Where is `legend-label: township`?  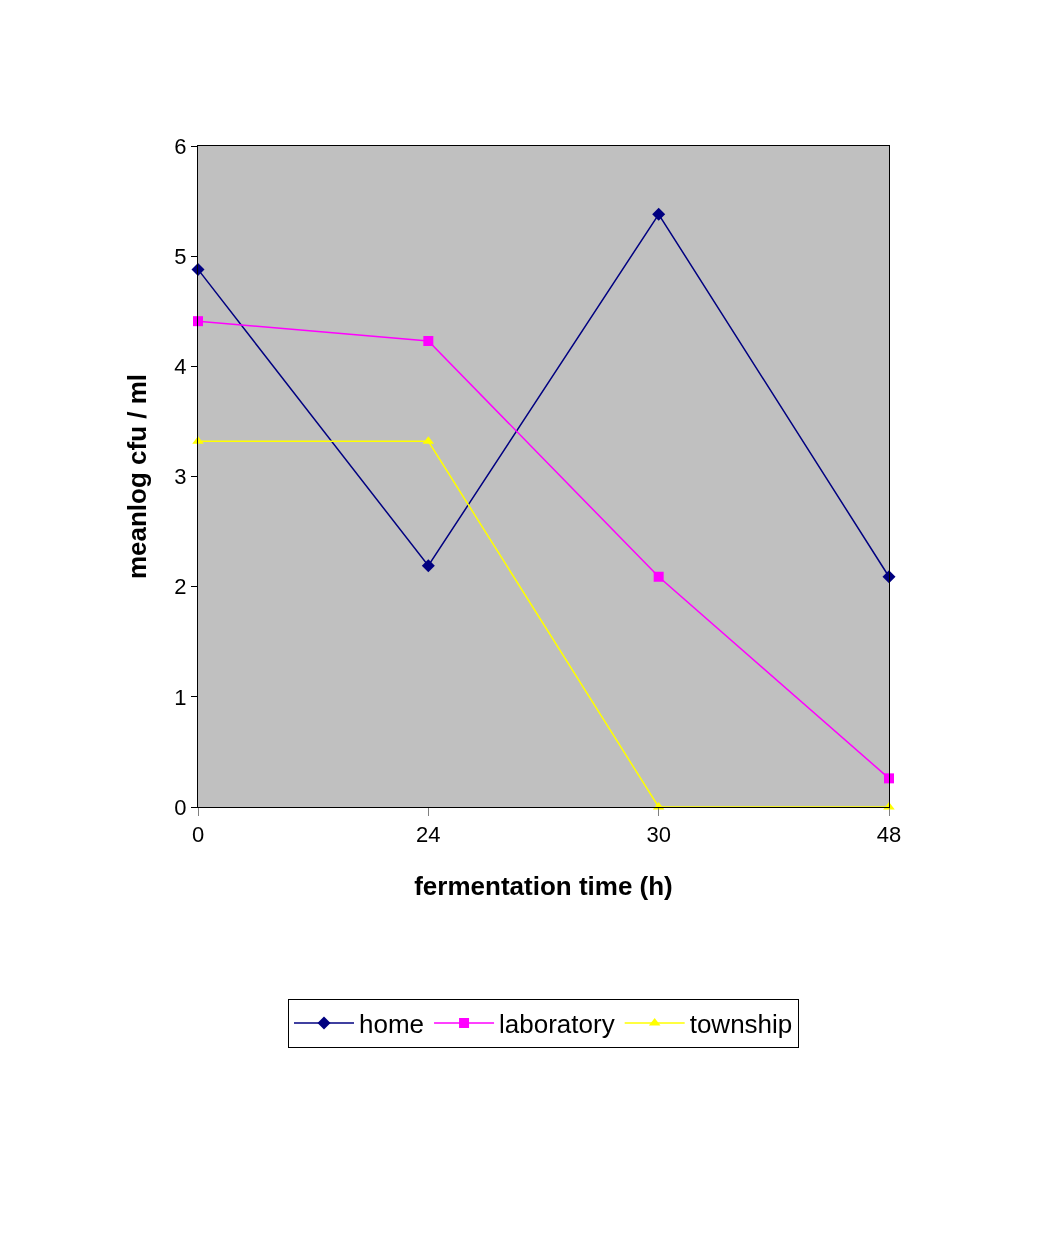 legend-label: township is located at coordinates (741, 1024).